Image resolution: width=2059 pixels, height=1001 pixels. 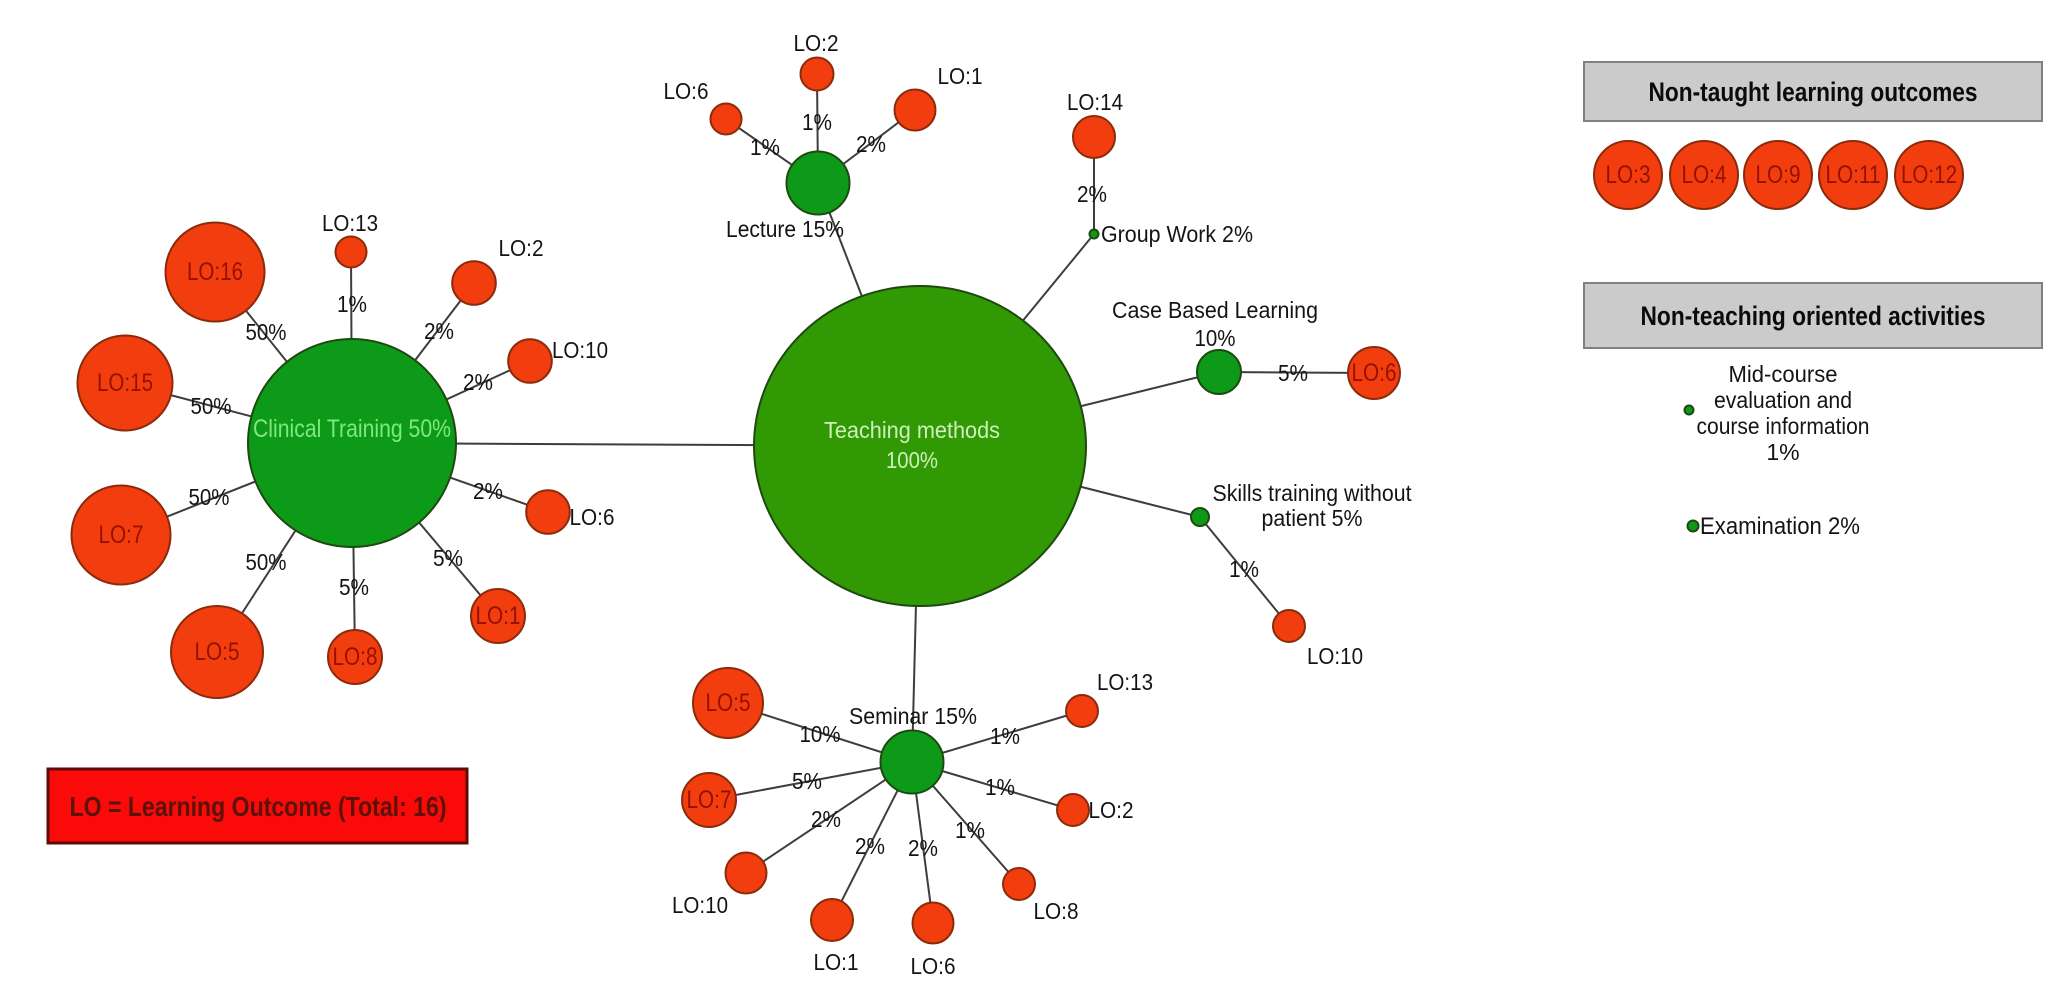 What do you see at coordinates (913, 716) in the screenshot?
I see `svg-text: Seminar 15%` at bounding box center [913, 716].